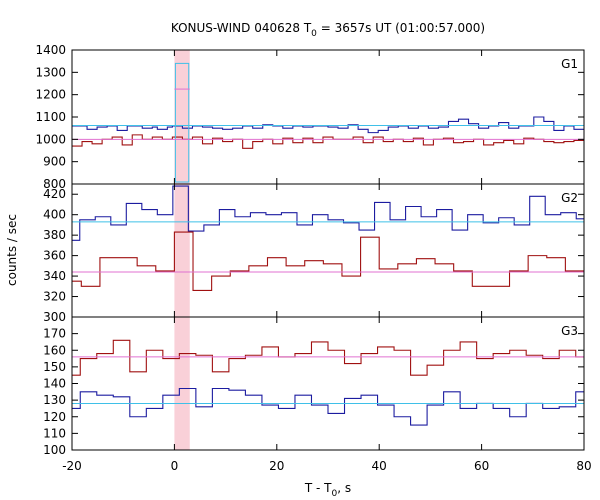 This screenshot has height=500, width=600. What do you see at coordinates (54, 450) in the screenshot?
I see `y-tick-label: 100` at bounding box center [54, 450].